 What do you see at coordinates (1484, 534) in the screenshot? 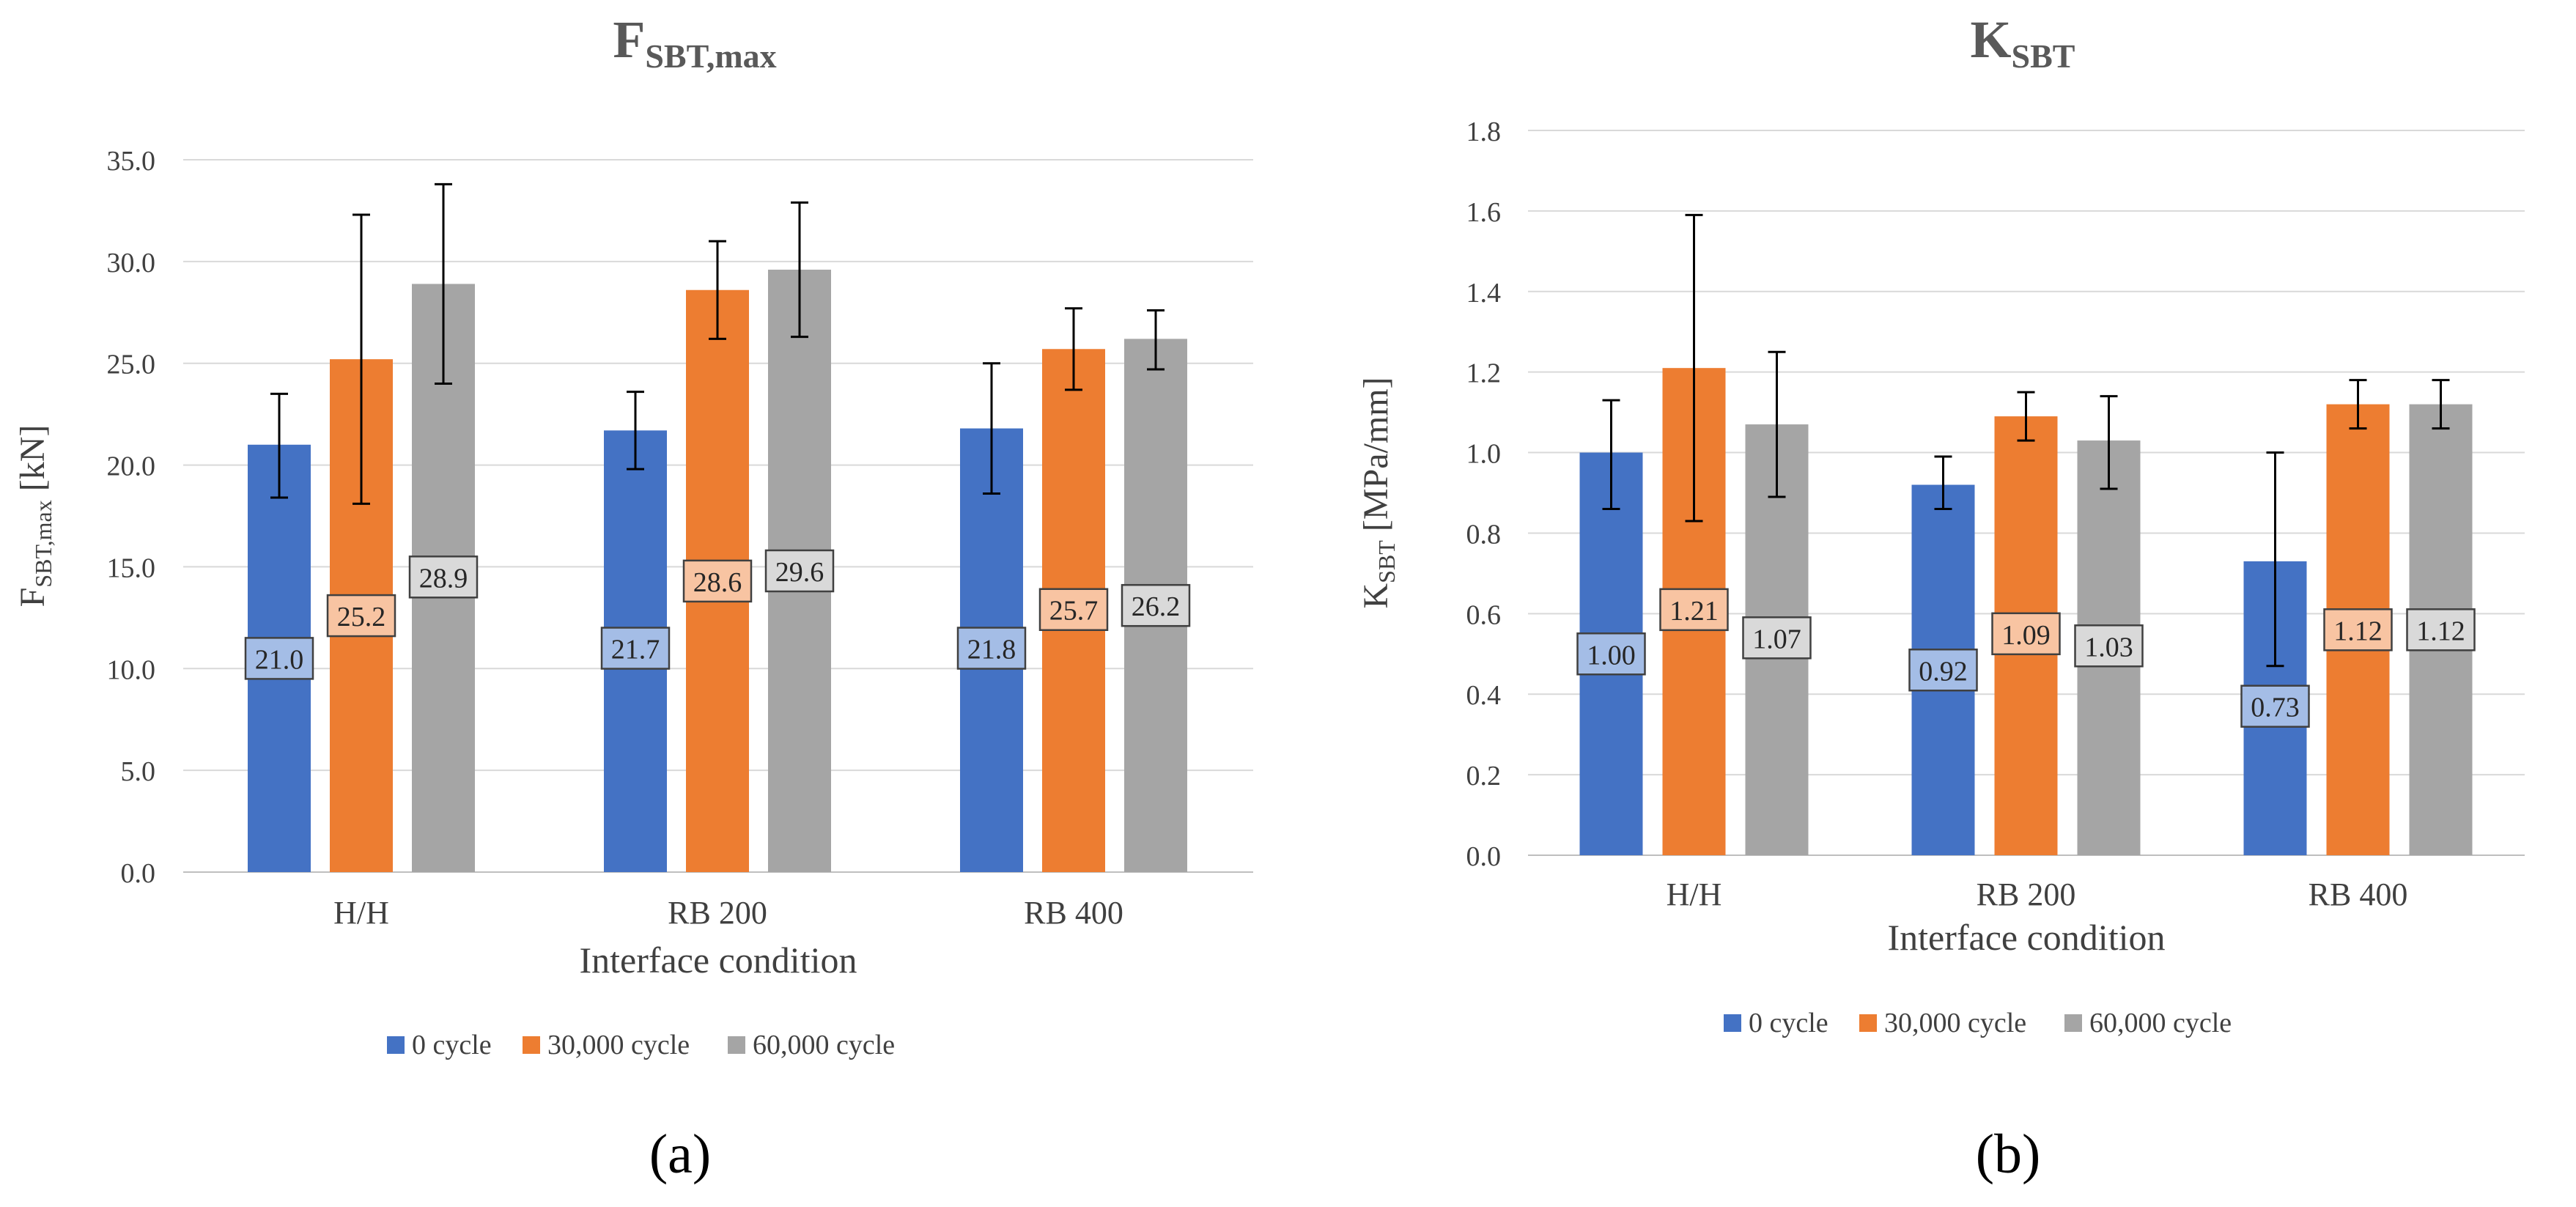
I see `y-tick-label: 0.8` at bounding box center [1484, 534].